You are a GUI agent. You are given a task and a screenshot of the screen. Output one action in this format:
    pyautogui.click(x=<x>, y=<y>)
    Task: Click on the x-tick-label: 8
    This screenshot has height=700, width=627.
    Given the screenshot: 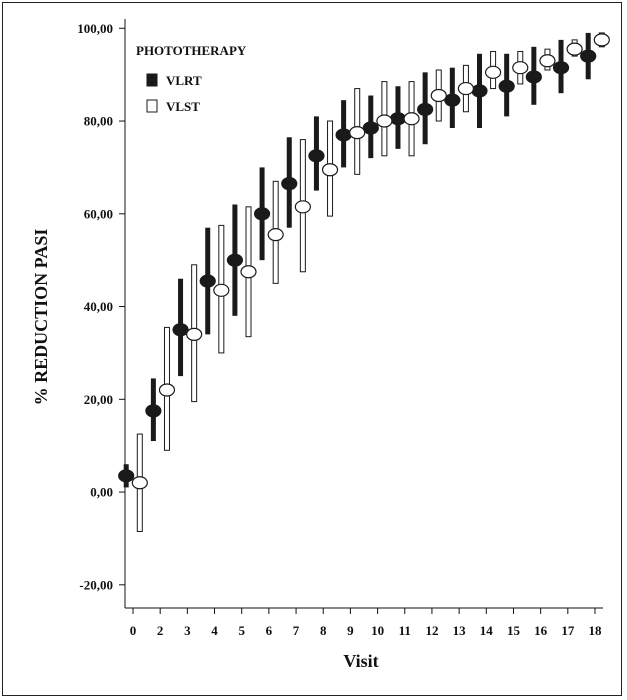 What is the action you would take?
    pyautogui.click(x=323, y=630)
    